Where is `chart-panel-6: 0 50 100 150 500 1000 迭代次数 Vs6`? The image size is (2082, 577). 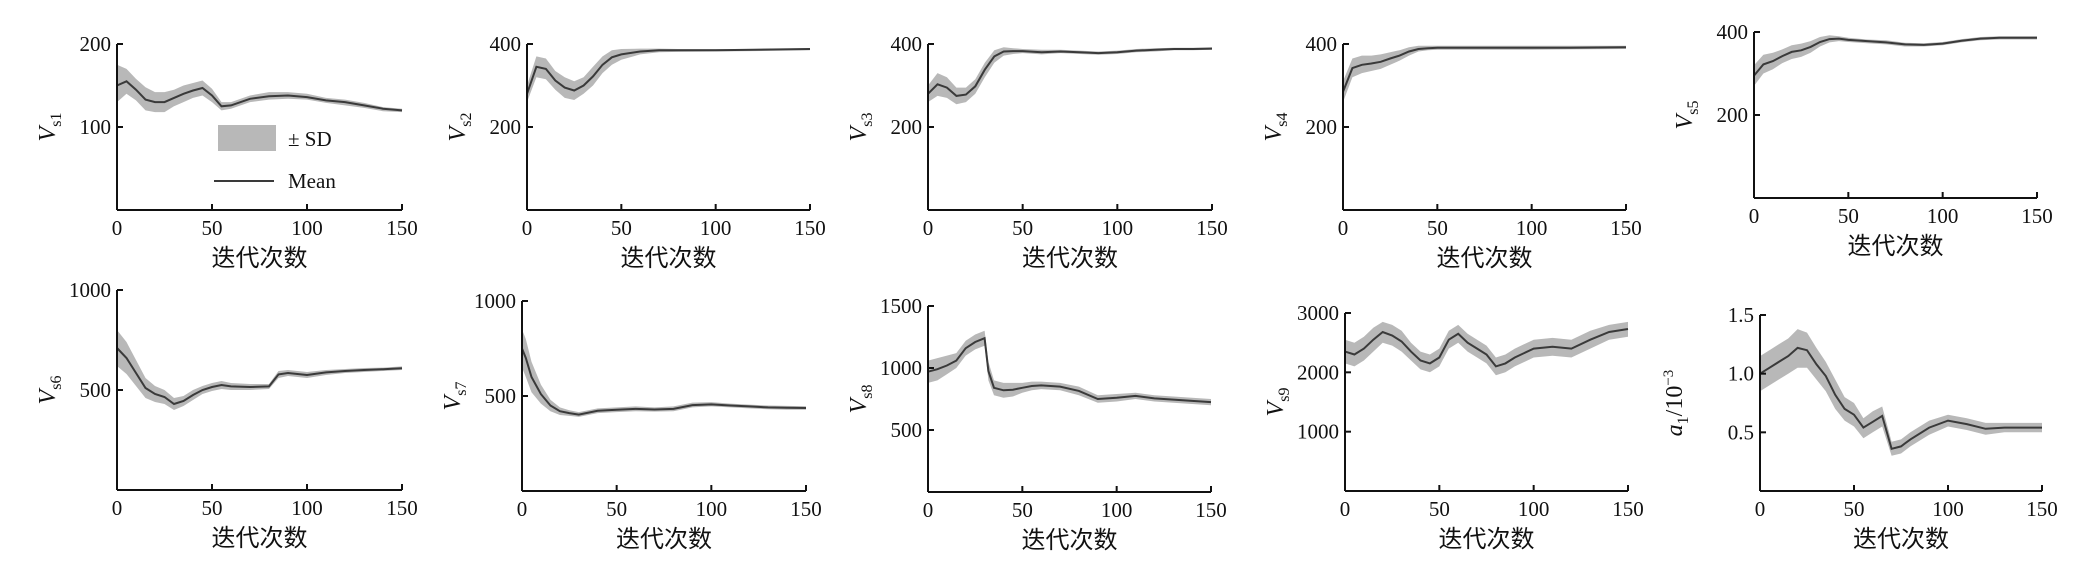 chart-panel-6: 0 50 100 150 500 1000 迭代次数 Vs6 is located at coordinates (226, 415).